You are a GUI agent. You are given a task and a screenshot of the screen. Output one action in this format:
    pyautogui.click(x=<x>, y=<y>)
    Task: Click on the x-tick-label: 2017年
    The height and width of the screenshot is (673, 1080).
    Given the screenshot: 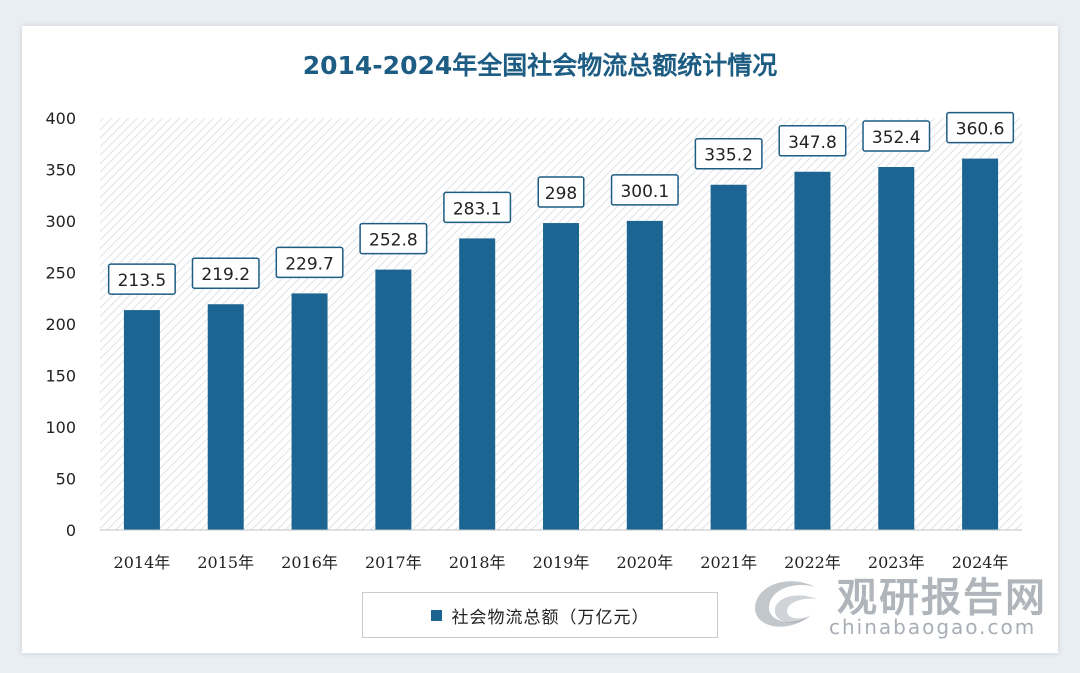 What is the action you would take?
    pyautogui.click(x=393, y=562)
    